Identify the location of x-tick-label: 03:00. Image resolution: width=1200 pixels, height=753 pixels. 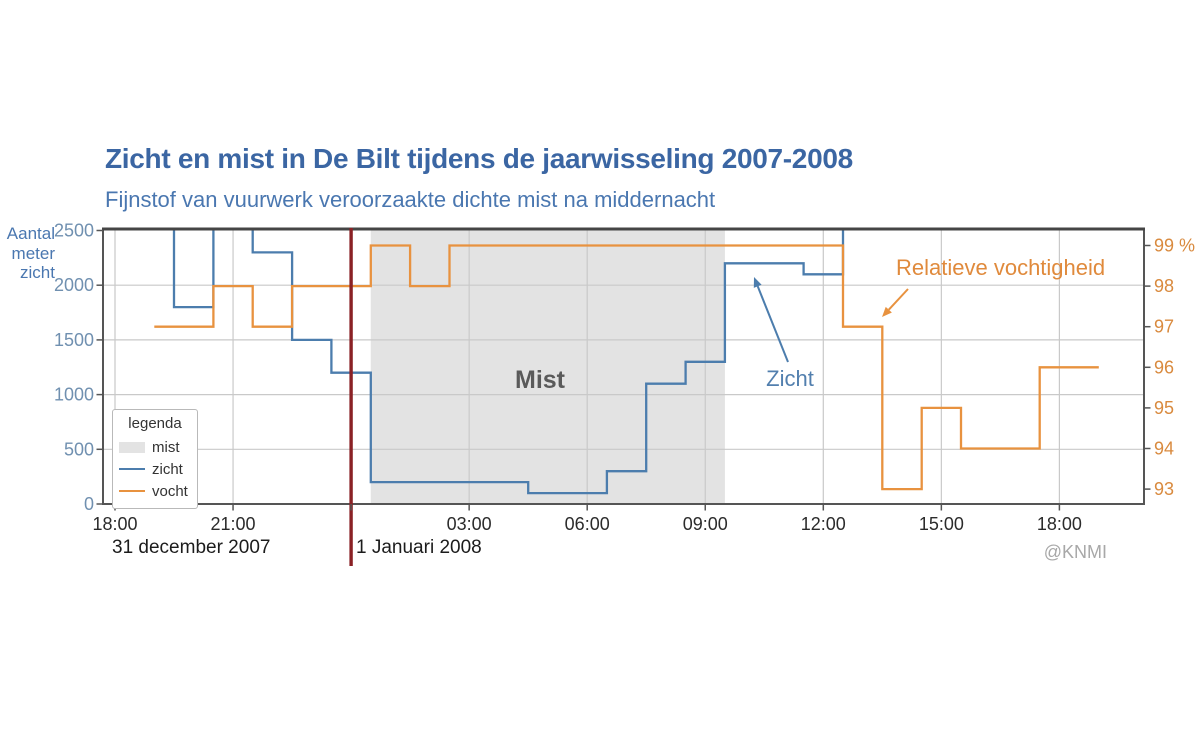
(469, 524).